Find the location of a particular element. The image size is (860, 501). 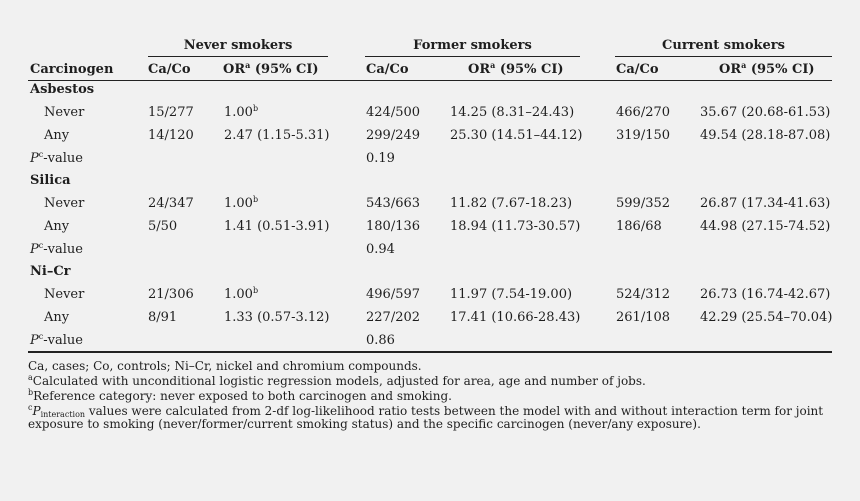

col-header-carcinogen: Carcinogen is located at coordinates (72, 69).